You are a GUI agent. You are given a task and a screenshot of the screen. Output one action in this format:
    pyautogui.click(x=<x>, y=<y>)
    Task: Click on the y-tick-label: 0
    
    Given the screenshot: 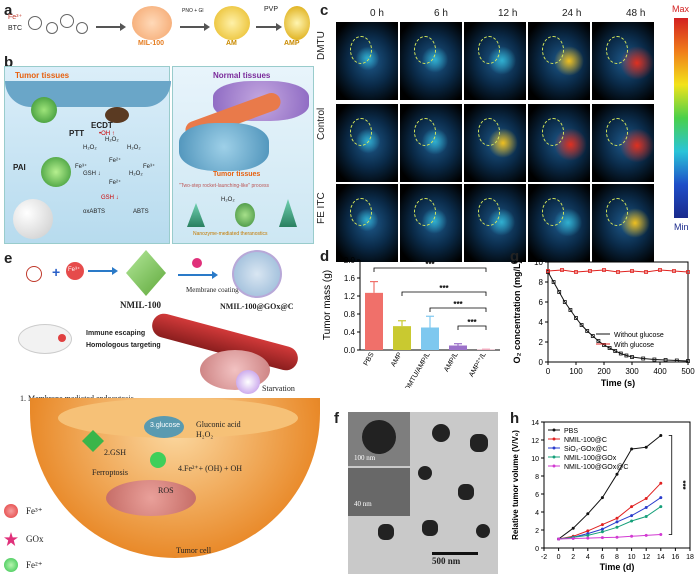 What is the action you would take?
    pyautogui.click(x=541, y=362)
    